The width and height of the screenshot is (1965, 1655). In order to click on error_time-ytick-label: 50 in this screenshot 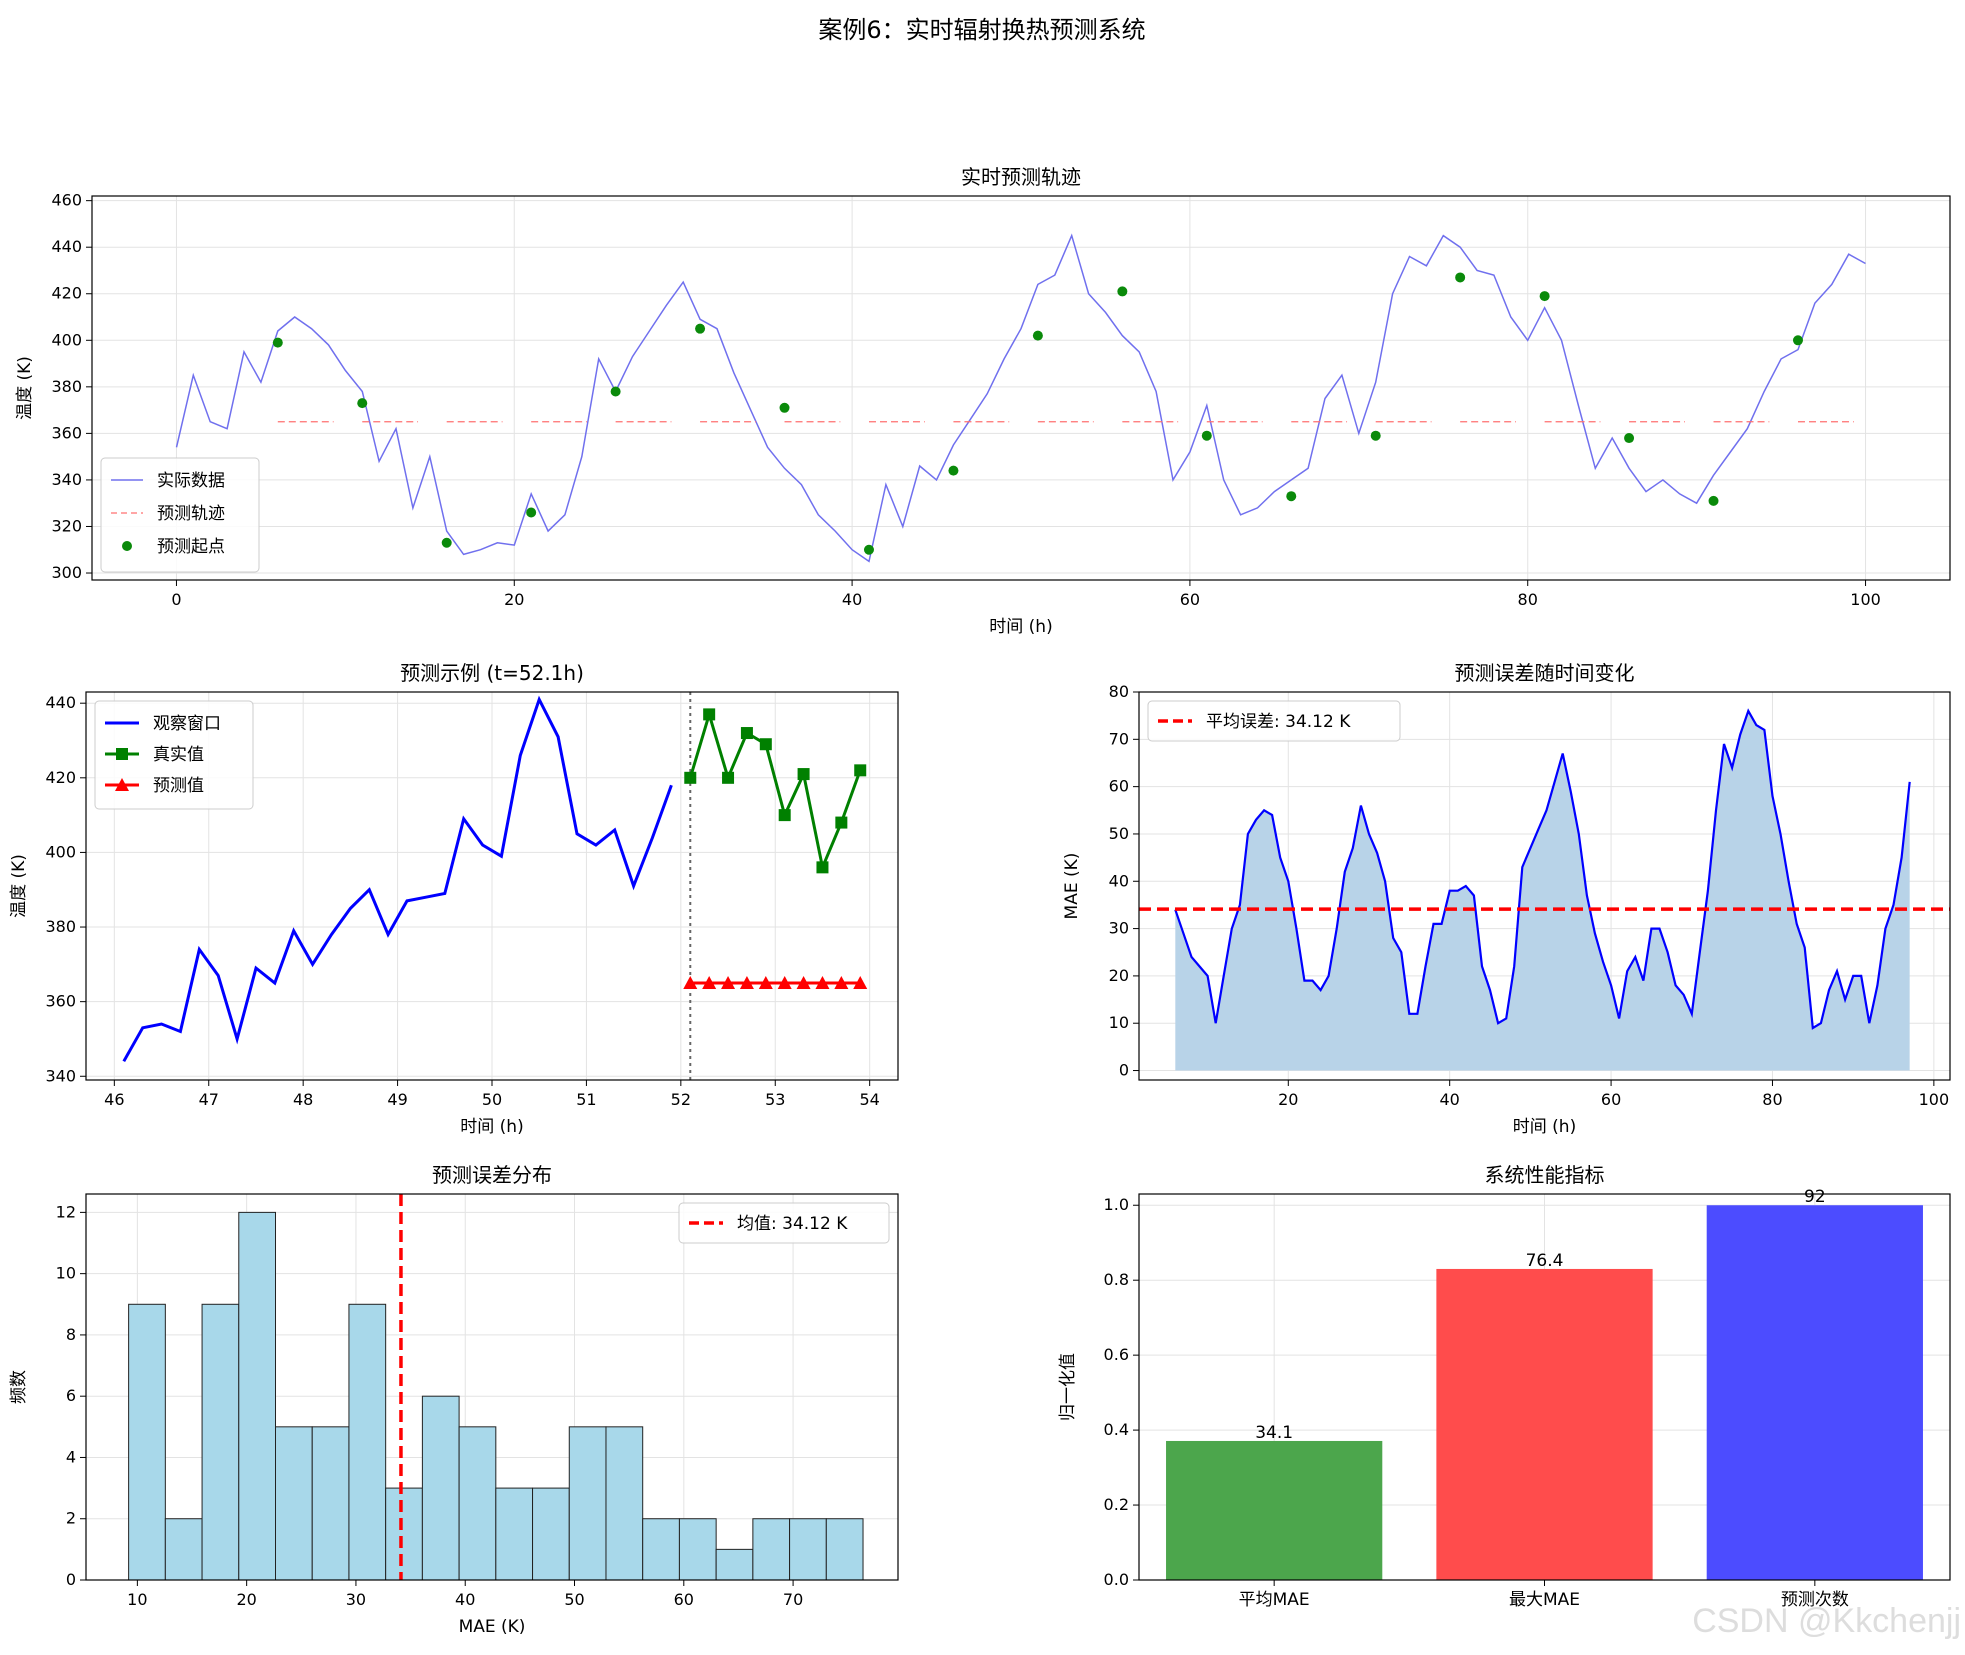, I will do `click(1119, 833)`.